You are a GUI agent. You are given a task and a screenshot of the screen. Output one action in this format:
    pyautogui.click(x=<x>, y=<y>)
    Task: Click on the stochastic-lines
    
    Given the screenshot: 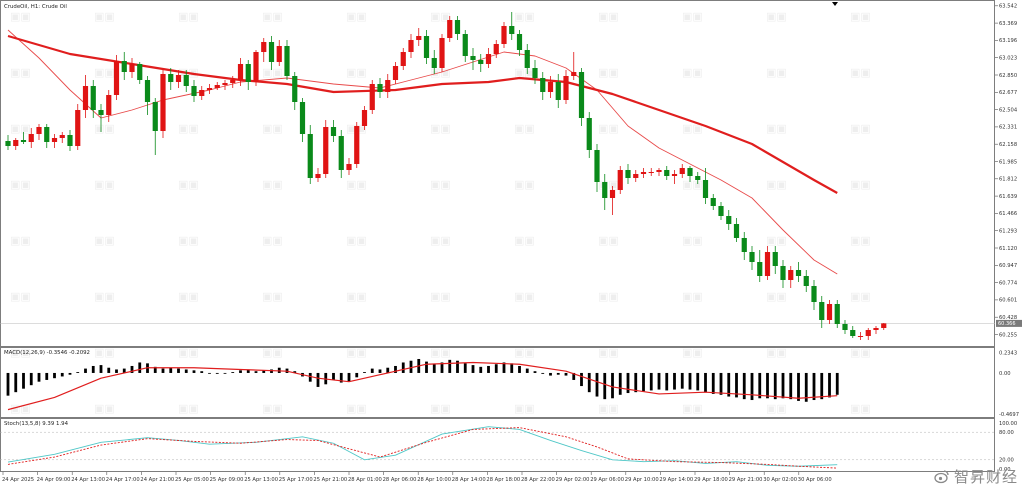 What is the action you would take?
    pyautogui.click(x=497, y=447)
    